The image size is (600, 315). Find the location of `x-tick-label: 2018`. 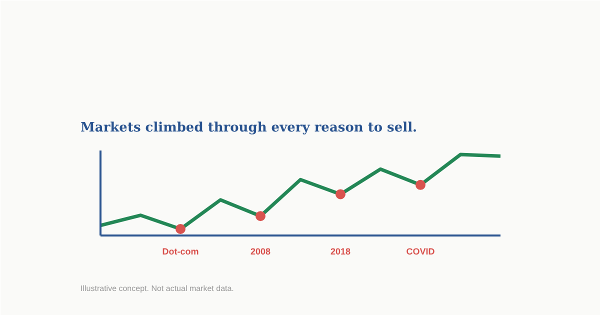

x-tick-label: 2018 is located at coordinates (340, 251).